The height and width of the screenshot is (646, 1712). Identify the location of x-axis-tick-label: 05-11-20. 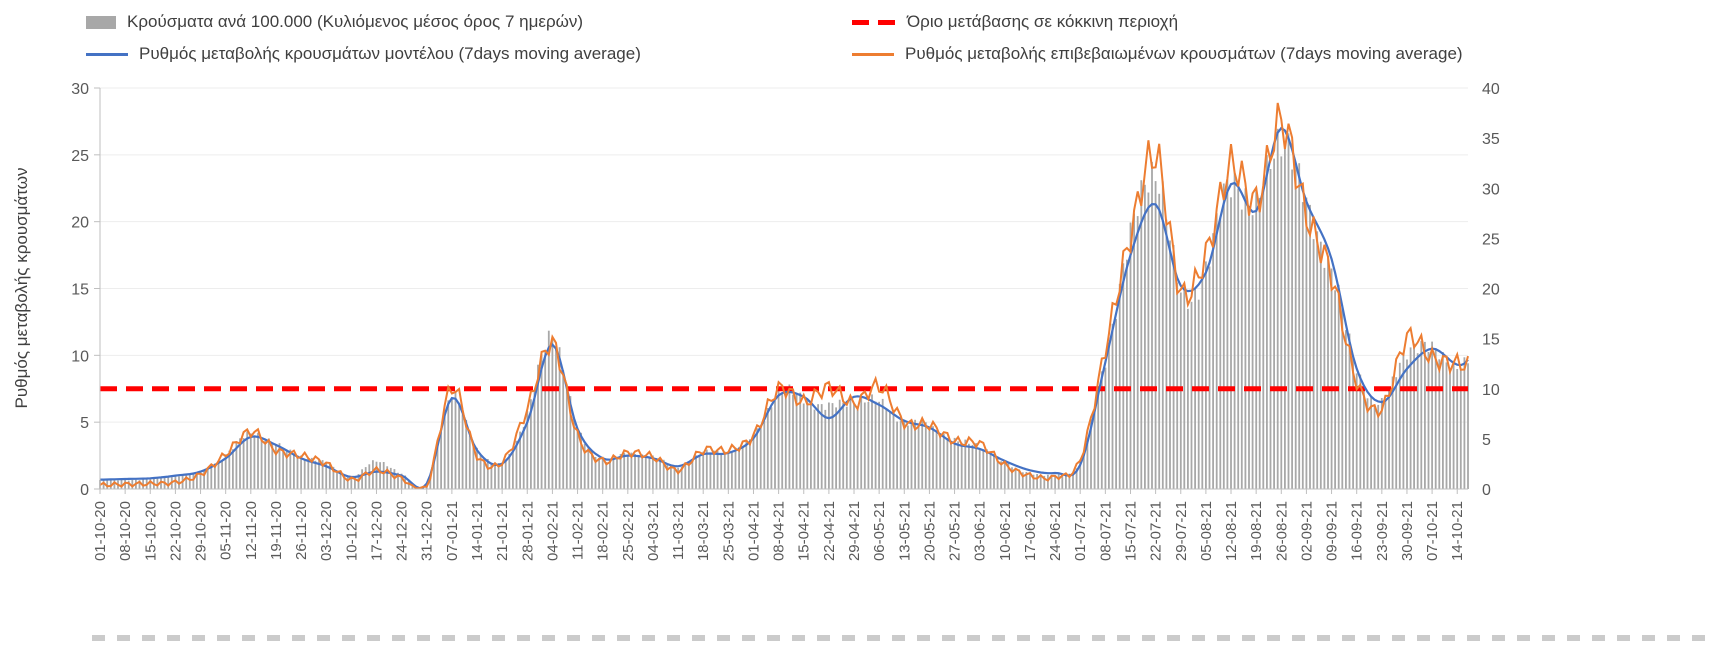
(226, 530).